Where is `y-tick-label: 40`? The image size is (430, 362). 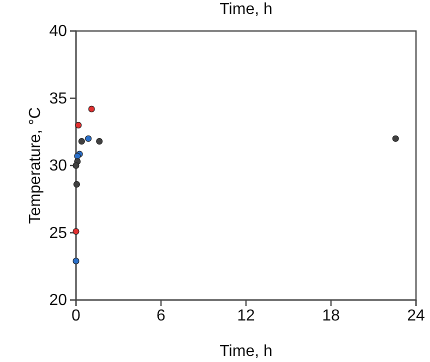 y-tick-label: 40 is located at coordinates (58, 31).